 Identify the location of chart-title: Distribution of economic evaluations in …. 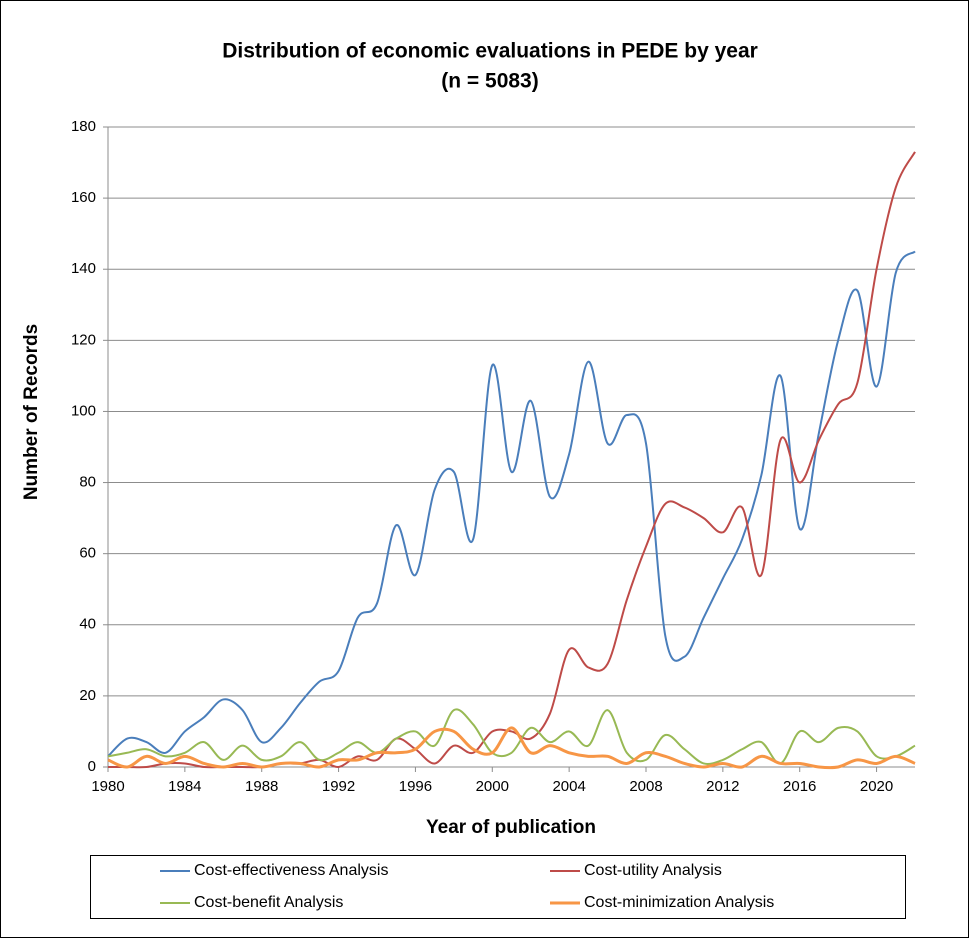
(490, 51).